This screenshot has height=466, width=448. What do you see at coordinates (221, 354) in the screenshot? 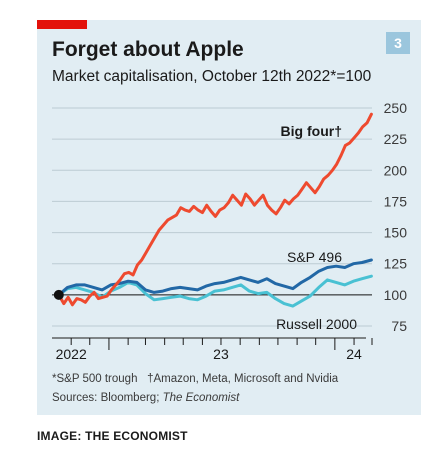
I see `x-tick-label-23: 23` at bounding box center [221, 354].